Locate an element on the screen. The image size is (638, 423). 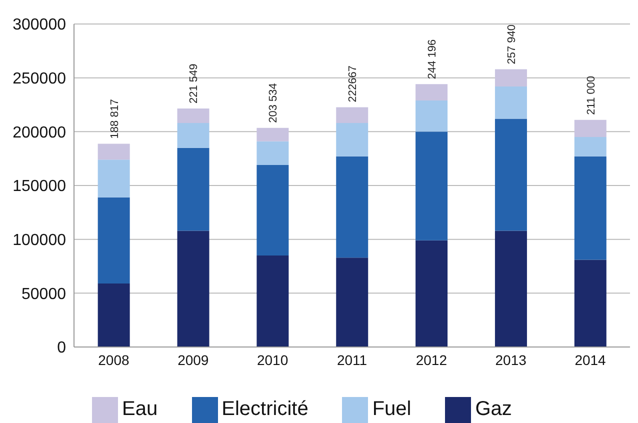
legend-label: Eau is located at coordinates (140, 409).